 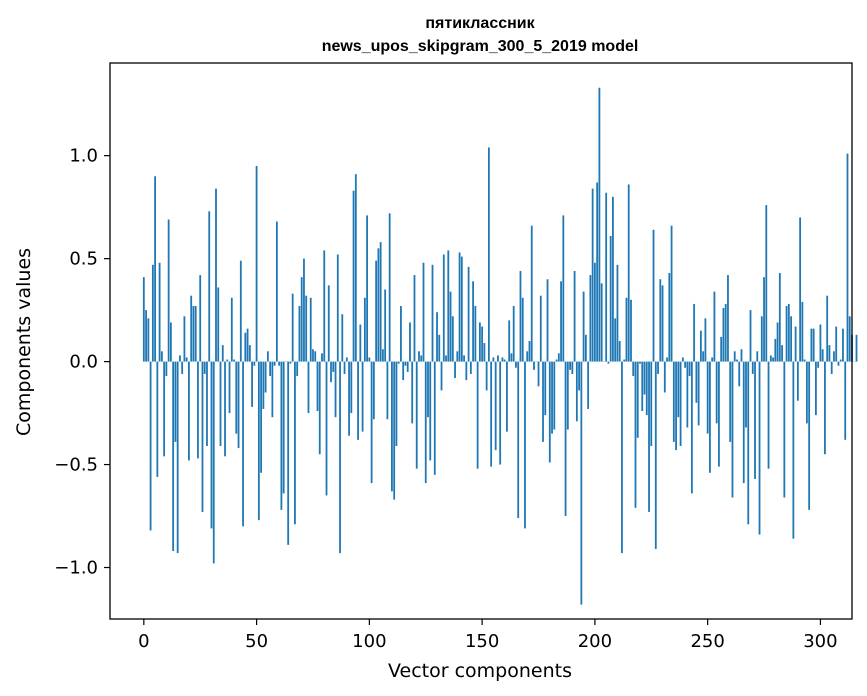 What do you see at coordinates (83, 362) in the screenshot?
I see `y-tick-label: 0.0` at bounding box center [83, 362].